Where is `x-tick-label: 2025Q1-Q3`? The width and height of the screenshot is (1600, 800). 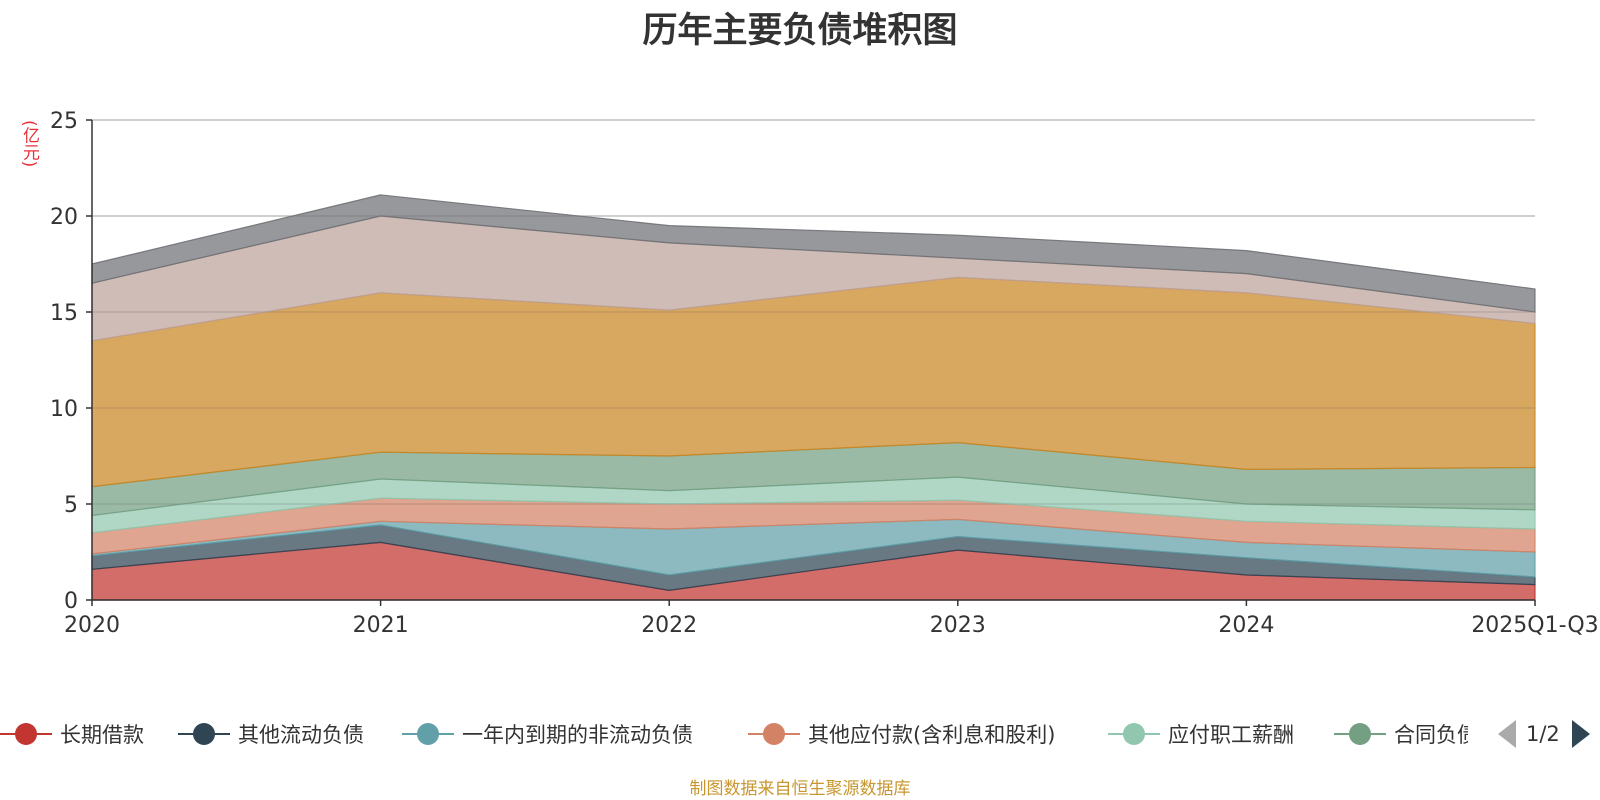 x-tick-label: 2025Q1-Q3 is located at coordinates (1534, 625).